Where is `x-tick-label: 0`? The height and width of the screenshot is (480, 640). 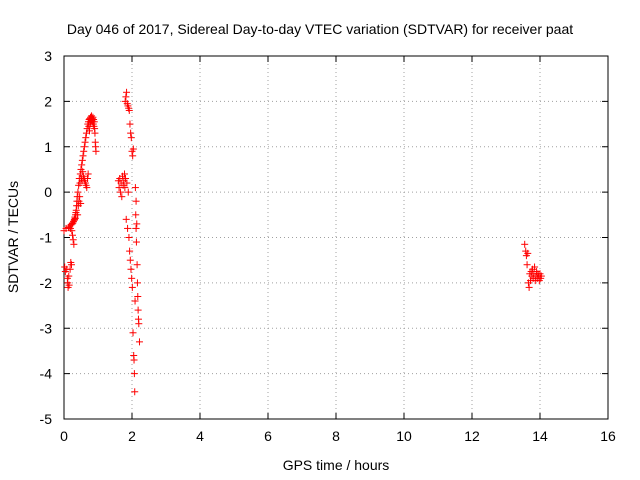
x-tick-label: 0 is located at coordinates (64, 436).